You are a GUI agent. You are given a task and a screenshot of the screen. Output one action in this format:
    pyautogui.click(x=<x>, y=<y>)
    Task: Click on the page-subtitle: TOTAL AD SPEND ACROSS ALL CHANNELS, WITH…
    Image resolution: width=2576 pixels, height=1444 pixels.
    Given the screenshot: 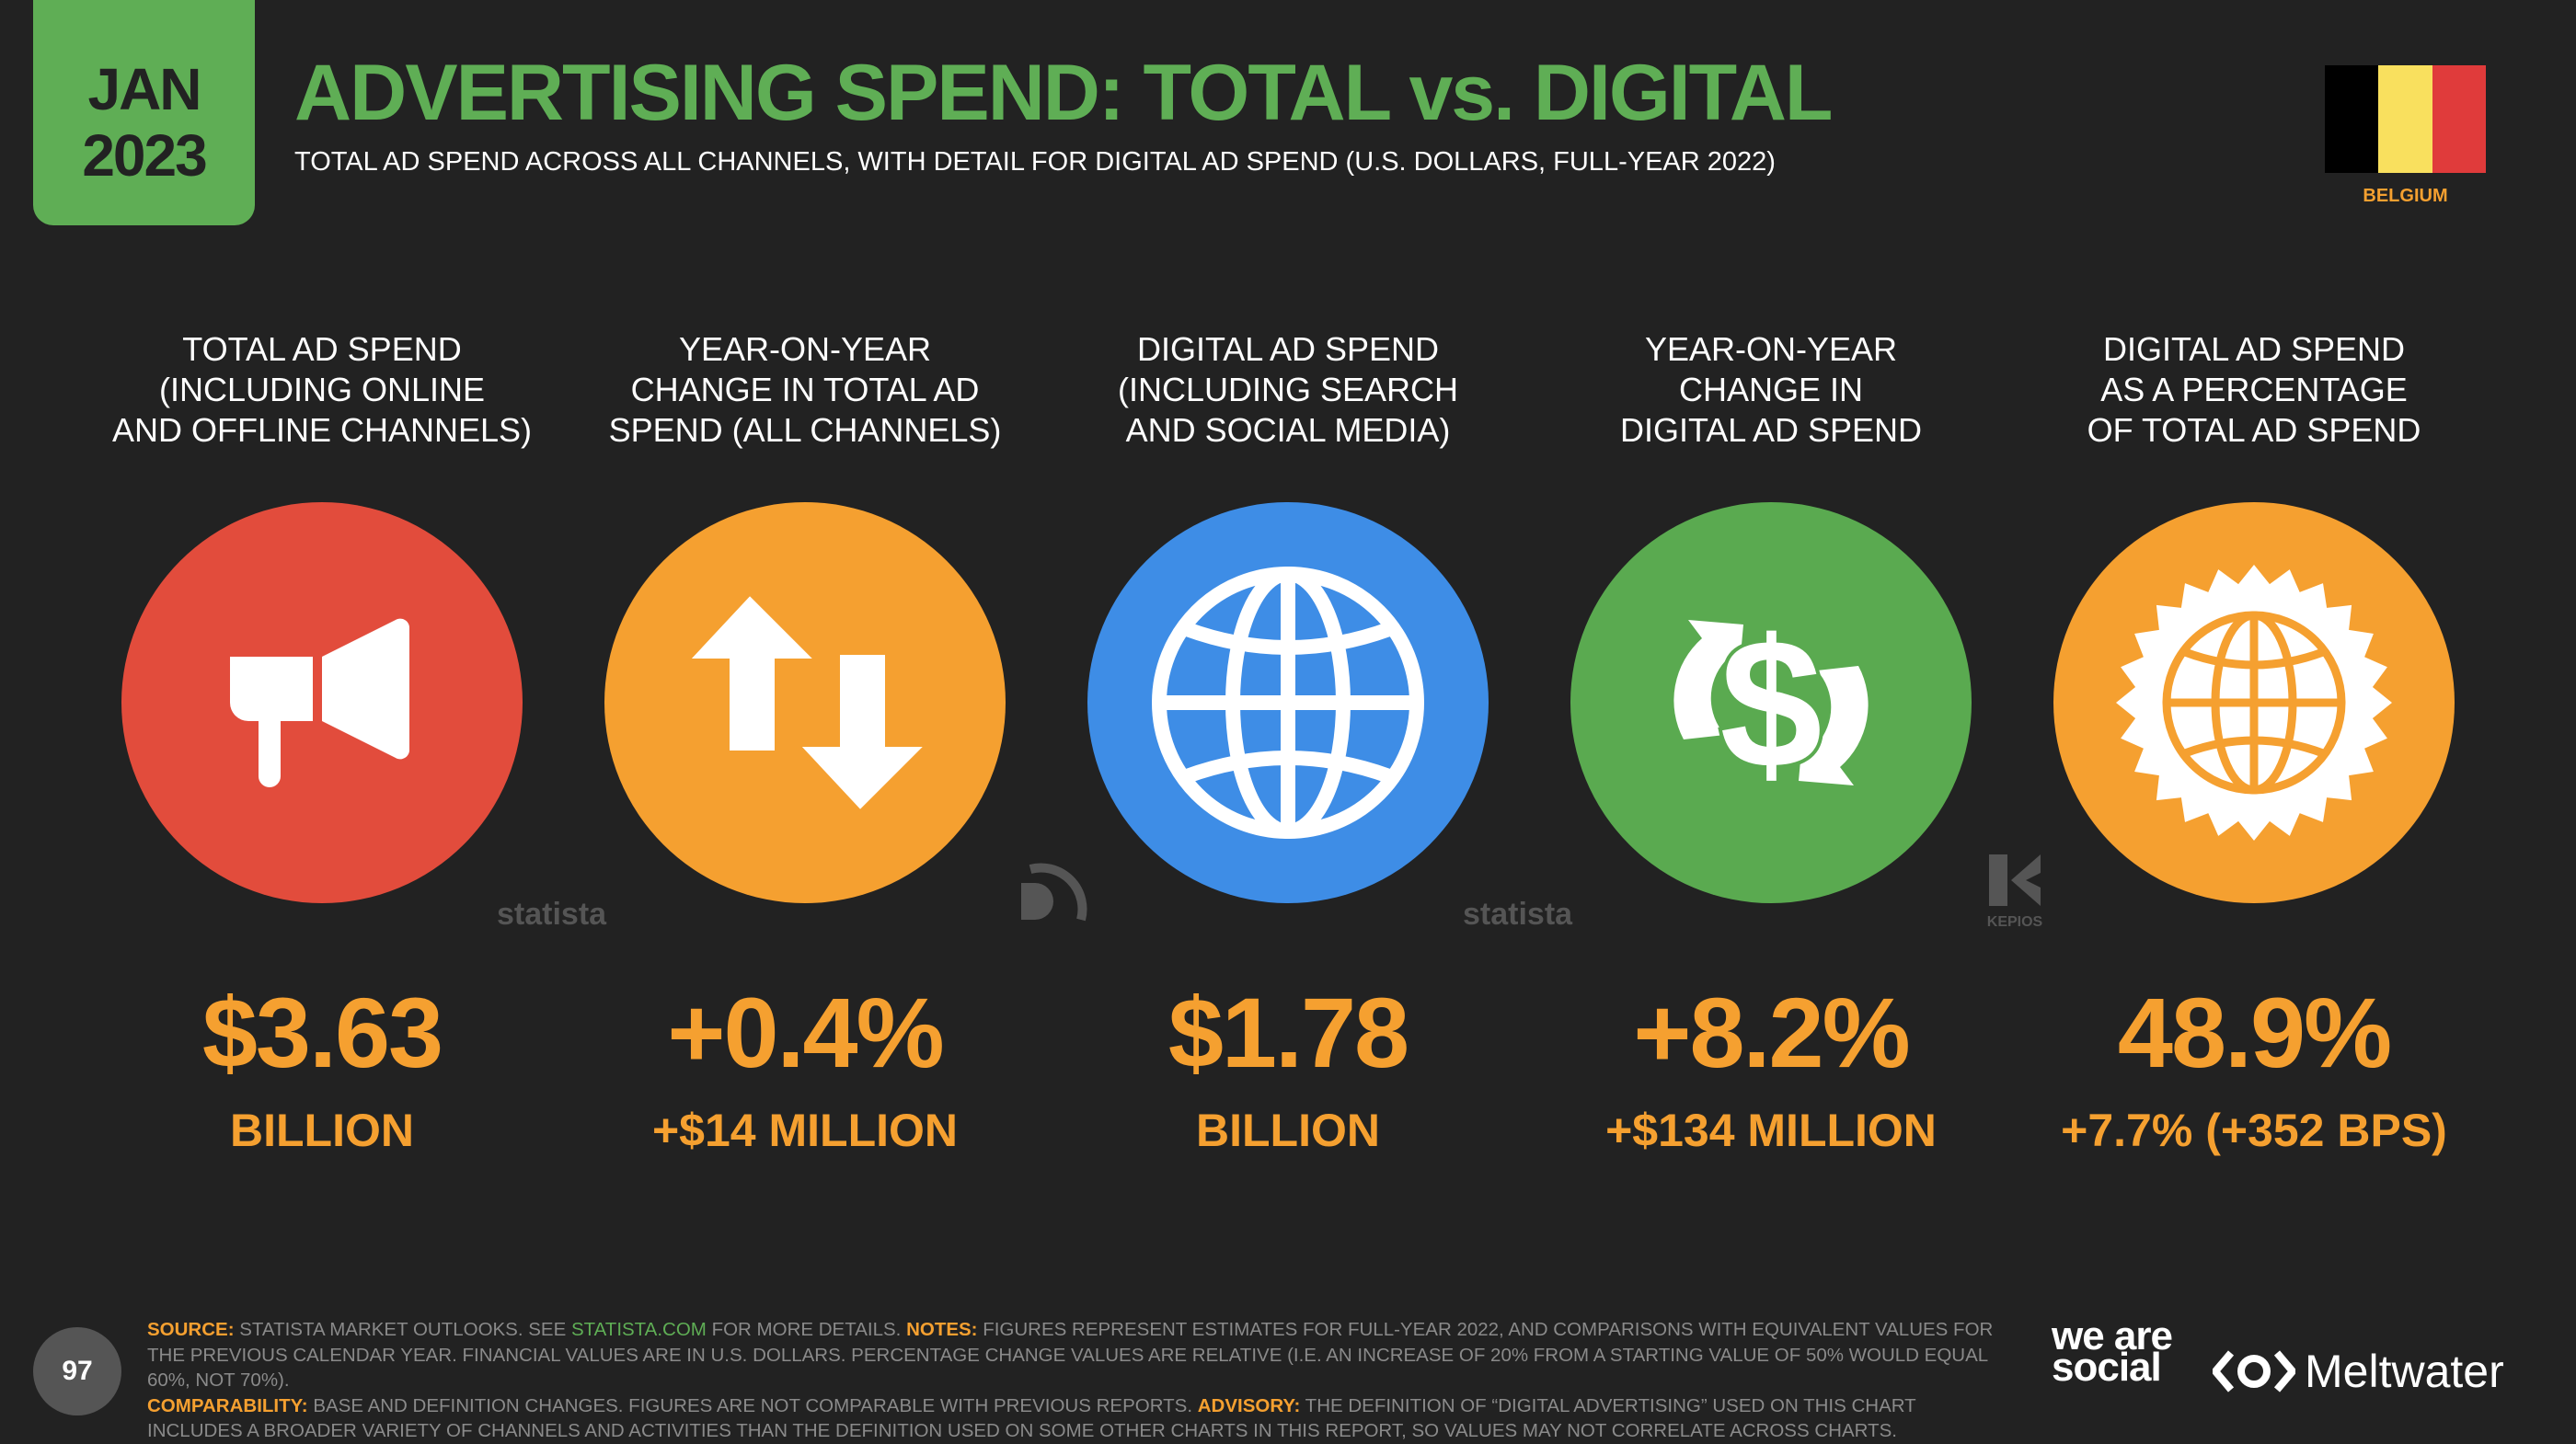 What is the action you would take?
    pyautogui.click(x=1035, y=162)
    